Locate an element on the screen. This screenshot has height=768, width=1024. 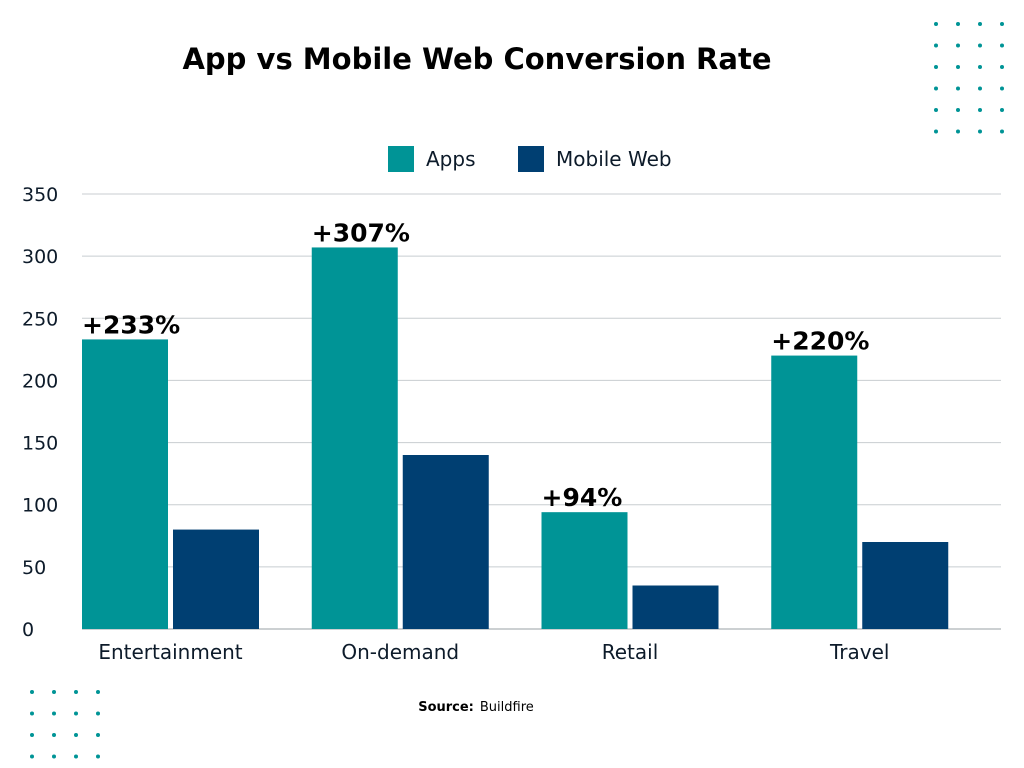
data-label: +307% is located at coordinates (361, 232).